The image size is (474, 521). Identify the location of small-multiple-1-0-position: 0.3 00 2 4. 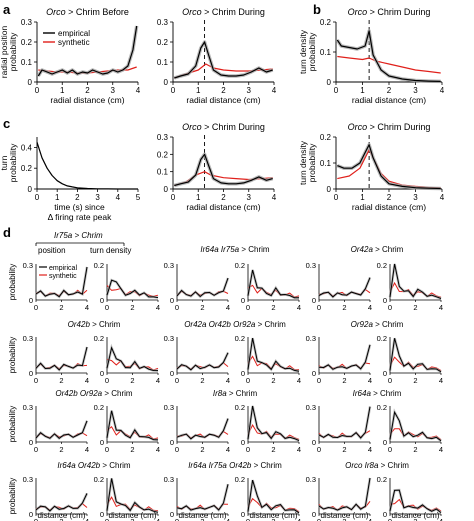
(56, 359).